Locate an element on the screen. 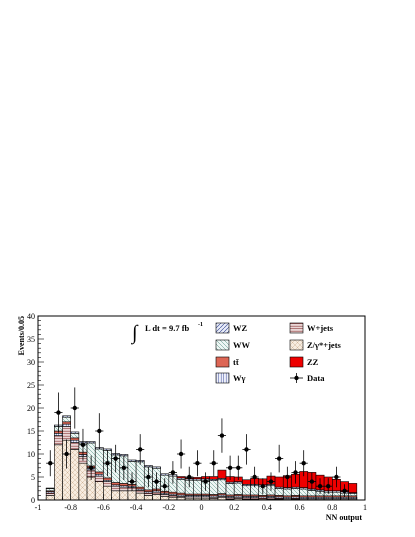 The height and width of the screenshot is (537, 415). legend-label: Data is located at coordinates (316, 378).